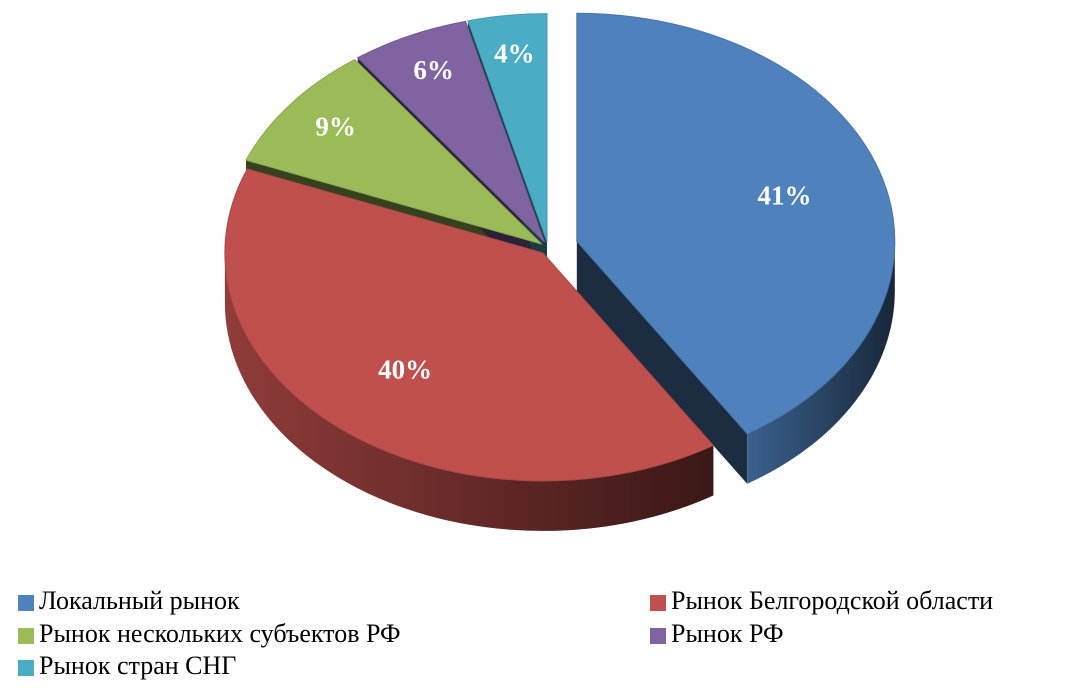 This screenshot has height=688, width=1067. I want to click on slice-outer-wall, so click(821, 362).